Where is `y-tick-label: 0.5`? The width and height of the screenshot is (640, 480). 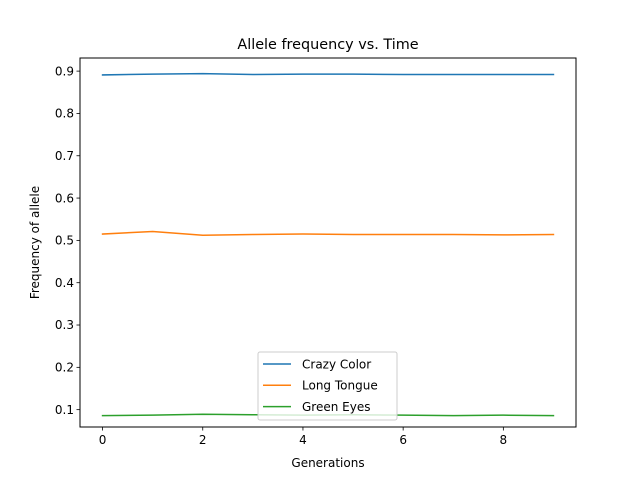 y-tick-label: 0.5 is located at coordinates (64, 241).